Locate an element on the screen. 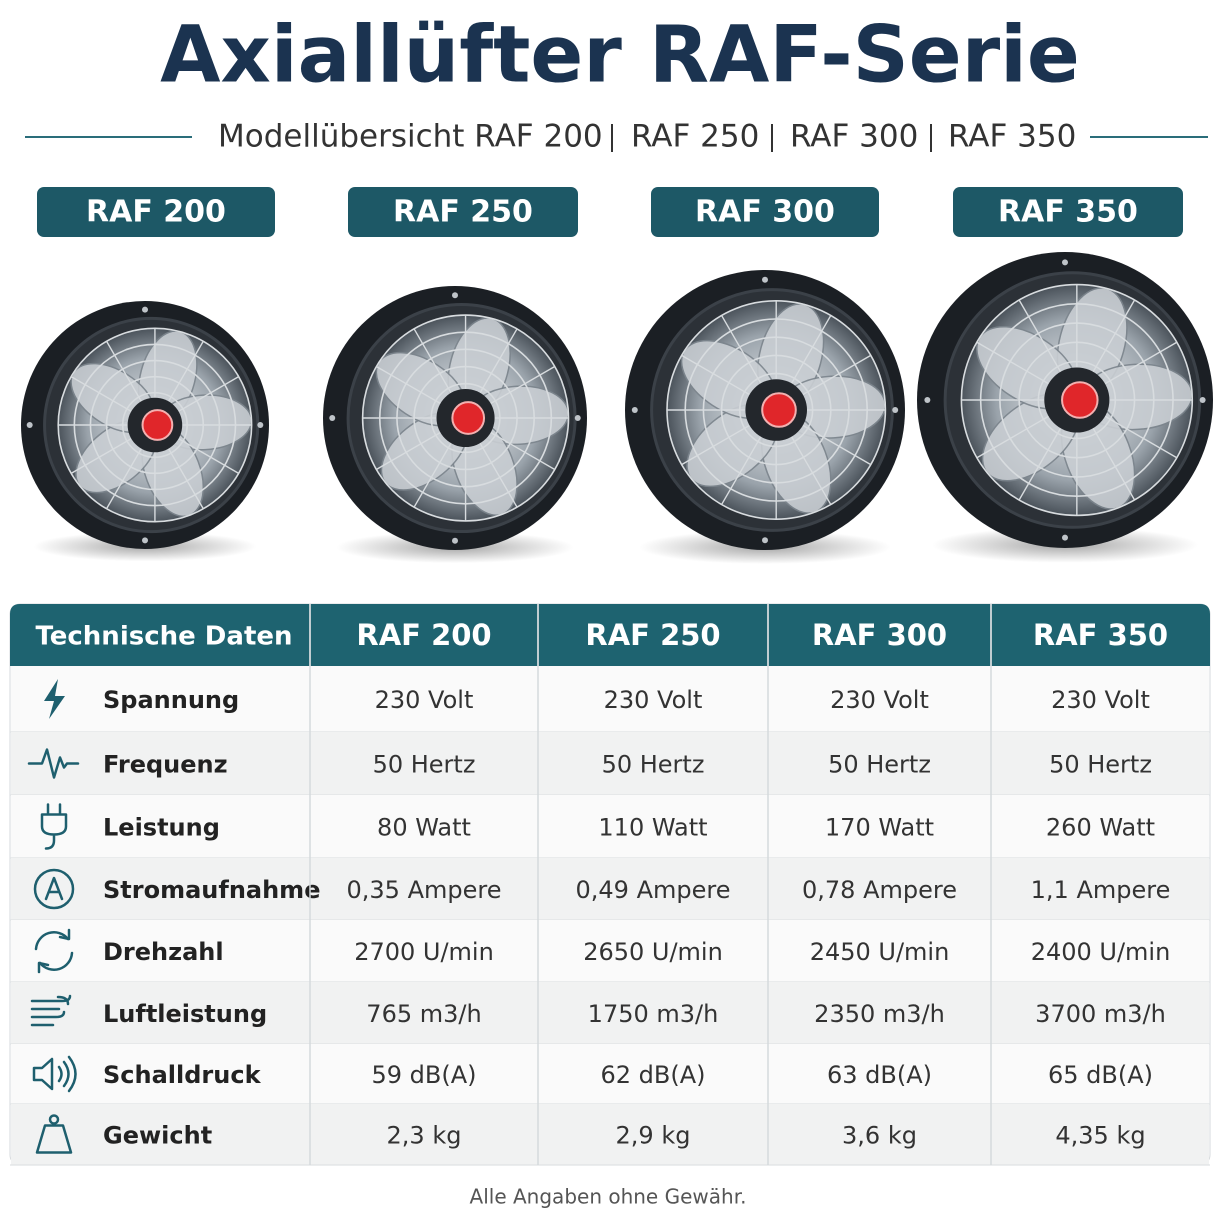 This screenshot has width=1220, height=1220. row-label: Schalldruck is located at coordinates (182, 1075).